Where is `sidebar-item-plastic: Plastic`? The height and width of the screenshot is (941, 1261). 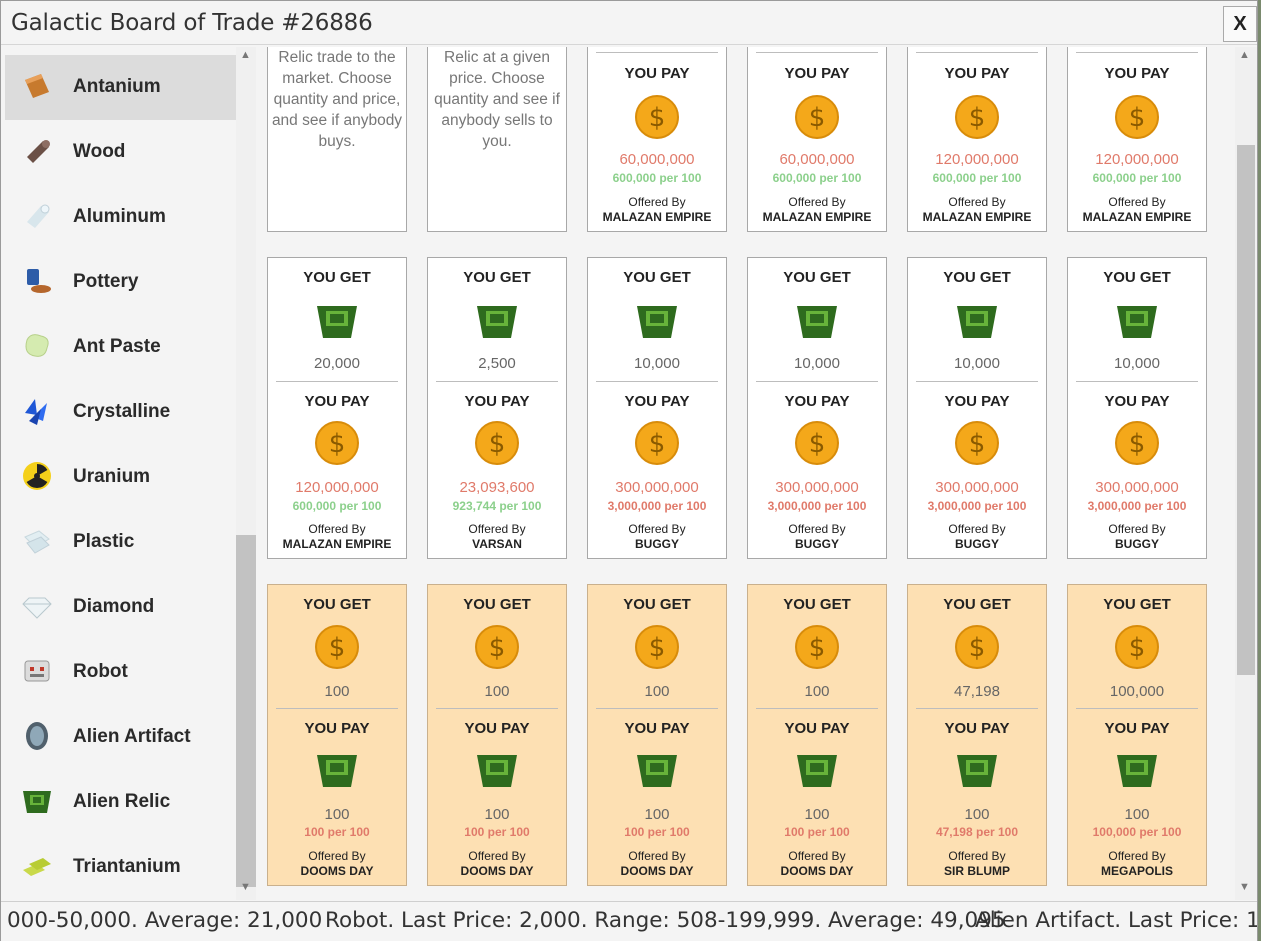 sidebar-item-plastic: Plastic is located at coordinates (120, 542).